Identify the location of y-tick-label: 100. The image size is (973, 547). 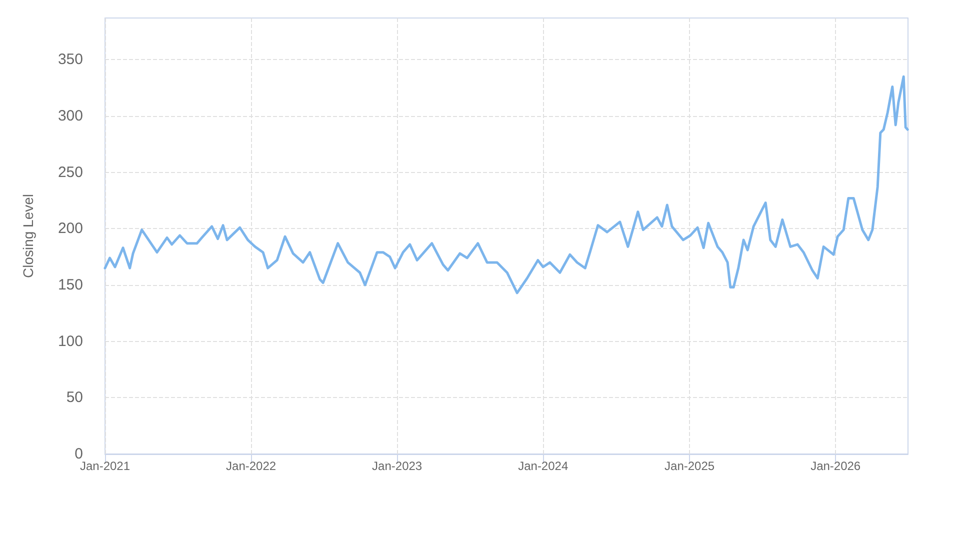
(70, 341).